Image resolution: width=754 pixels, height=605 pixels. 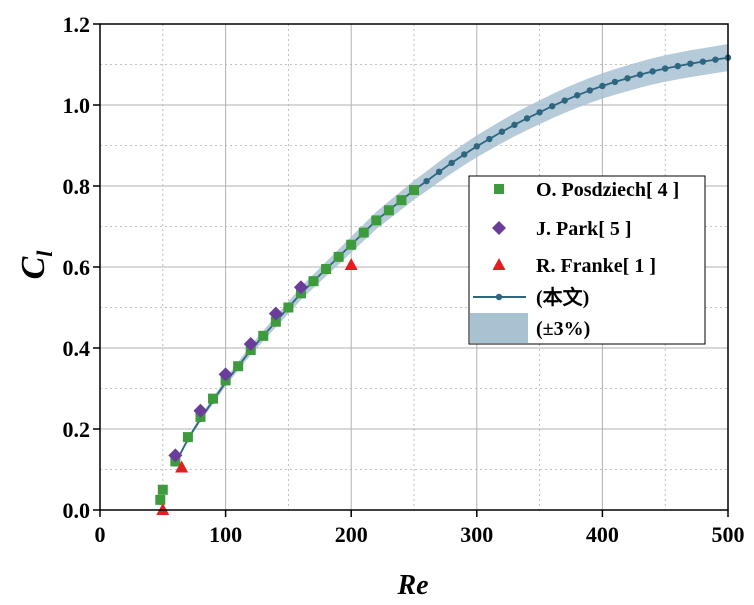 What do you see at coordinates (225, 534) in the screenshot?
I see `x-tick-label: 100` at bounding box center [225, 534].